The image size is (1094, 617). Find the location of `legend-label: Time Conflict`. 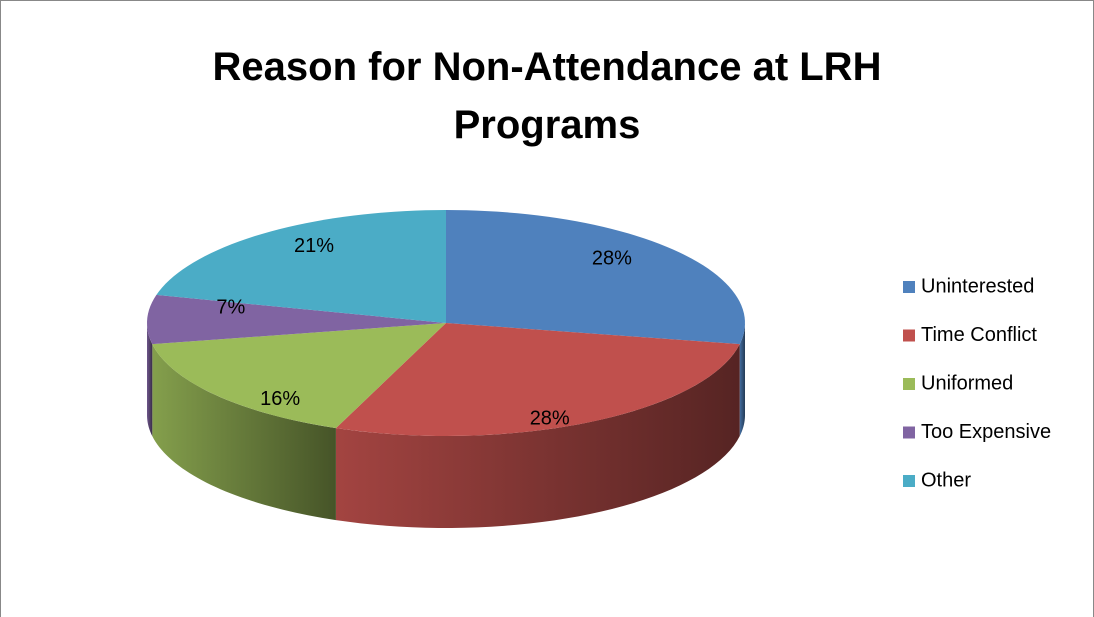

legend-label: Time Conflict is located at coordinates (979, 335).